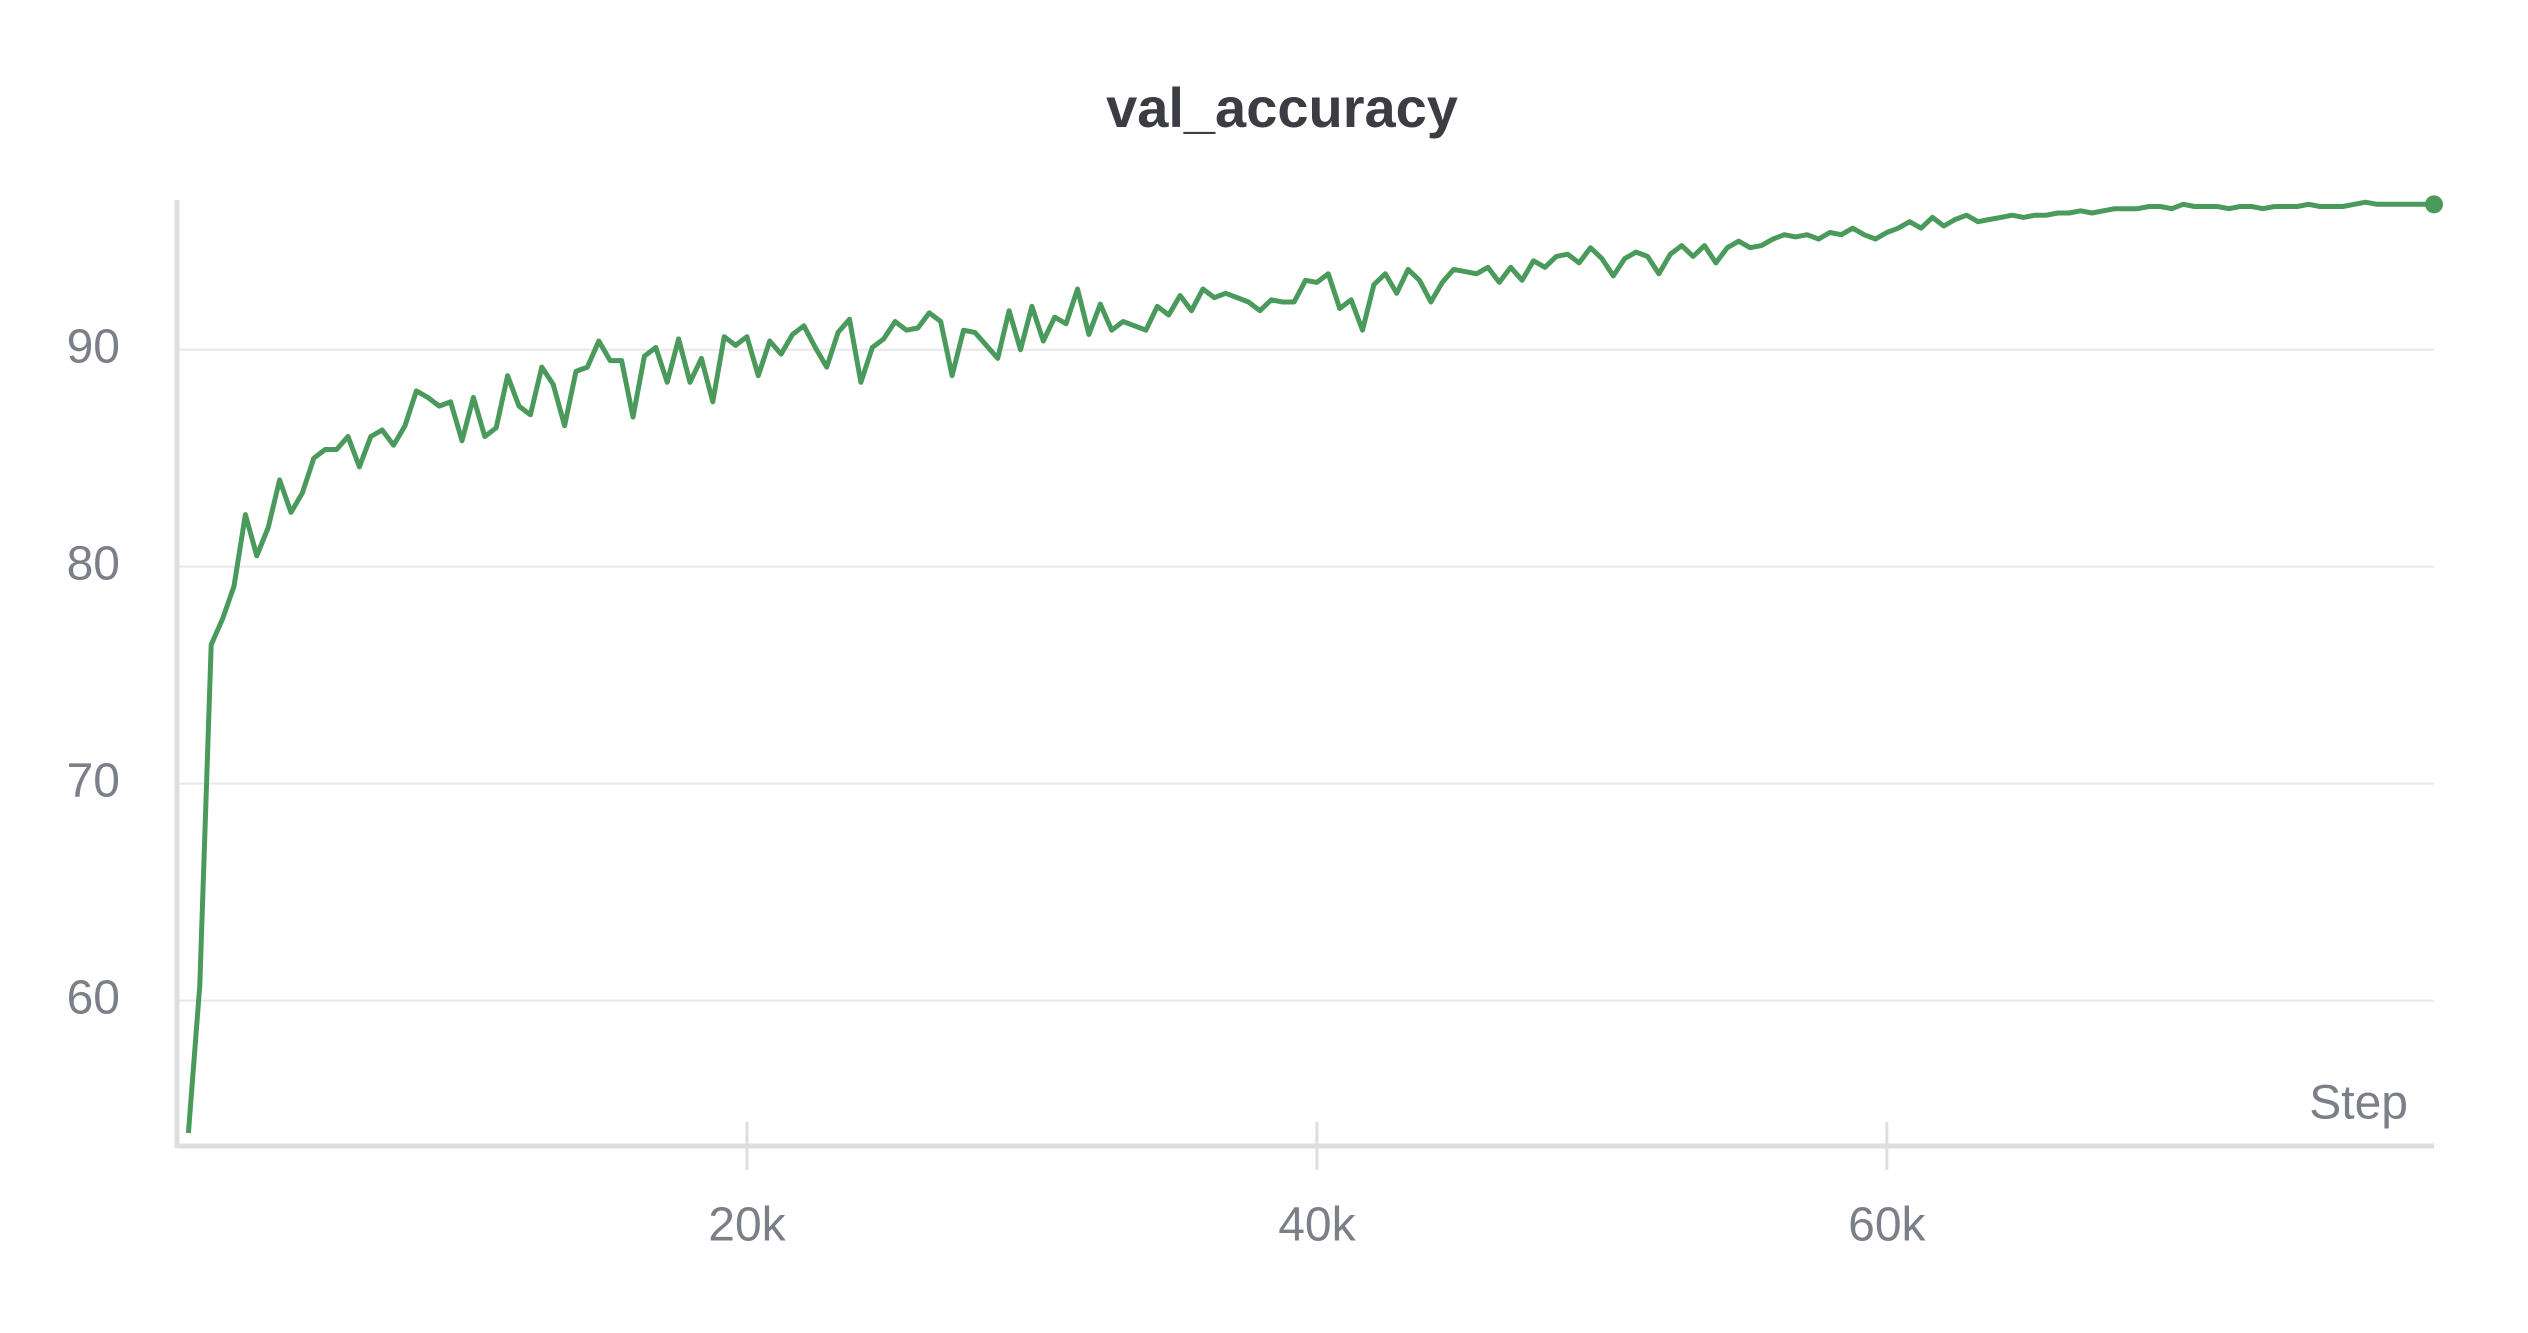 This screenshot has height=1333, width=2528. Describe the element at coordinates (93, 997) in the screenshot. I see `y-tick-label: 60` at that location.